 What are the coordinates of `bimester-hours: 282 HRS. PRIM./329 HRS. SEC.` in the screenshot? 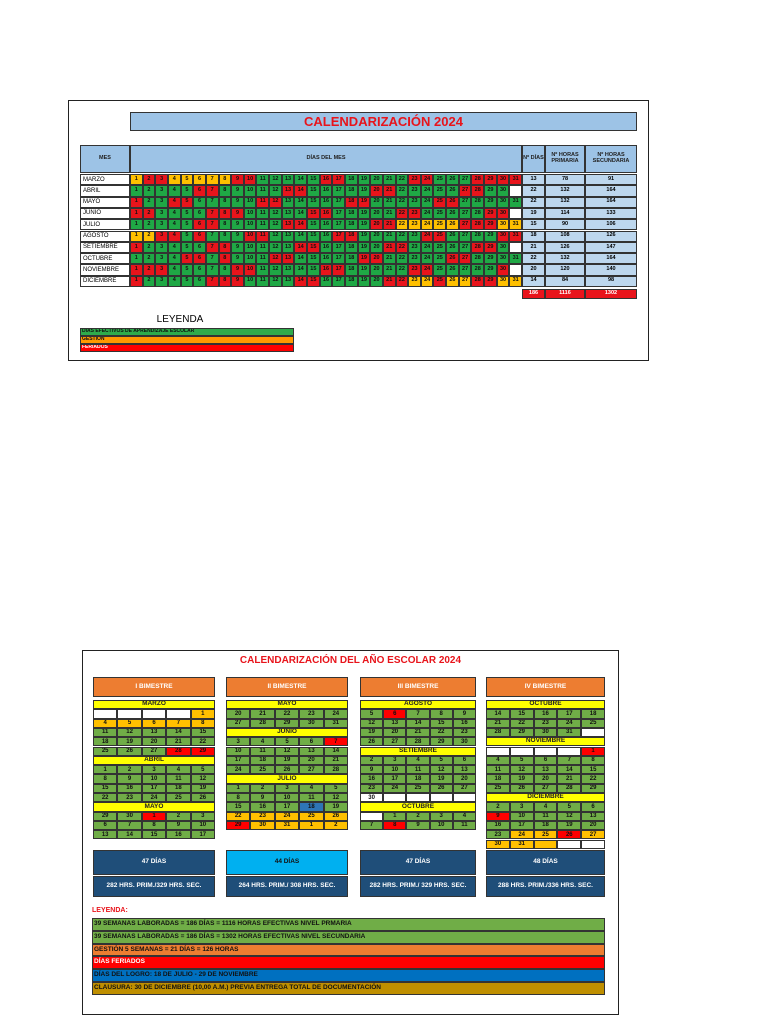 It's located at (154, 886).